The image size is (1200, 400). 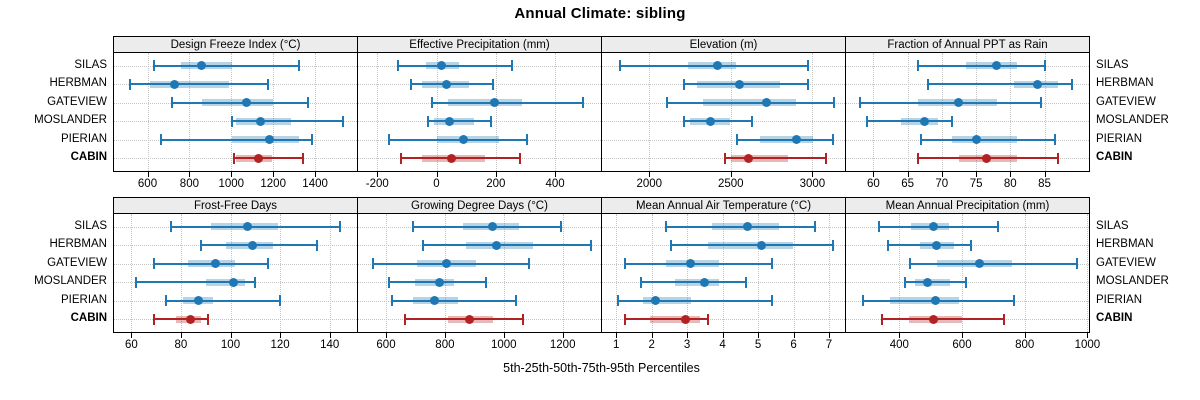 I want to click on panel-header-fraction-of-annual-ppt-as-rain: Fraction of Annual PPT as Rain, so click(x=967, y=44).